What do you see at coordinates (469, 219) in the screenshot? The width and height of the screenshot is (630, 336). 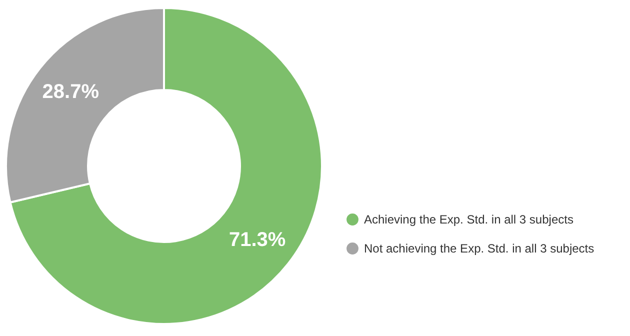 I see `legend-label: Achieving the Exp. Std. in all 3 subjects` at bounding box center [469, 219].